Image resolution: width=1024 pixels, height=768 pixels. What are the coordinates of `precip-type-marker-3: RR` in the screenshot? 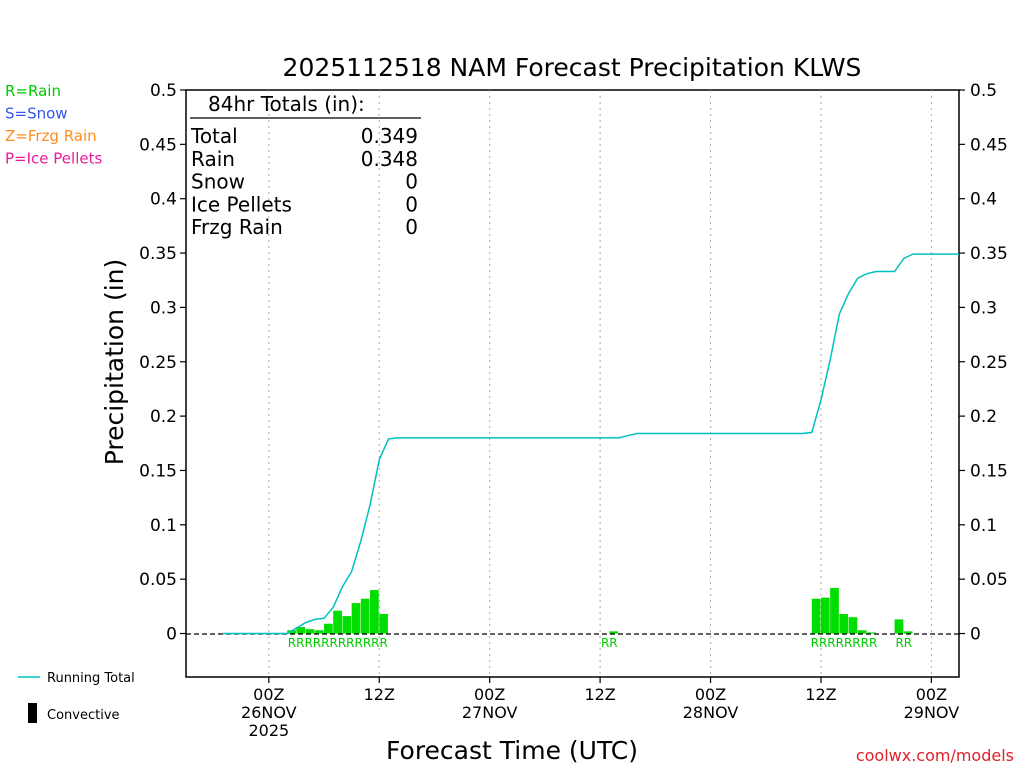 It's located at (903, 643).